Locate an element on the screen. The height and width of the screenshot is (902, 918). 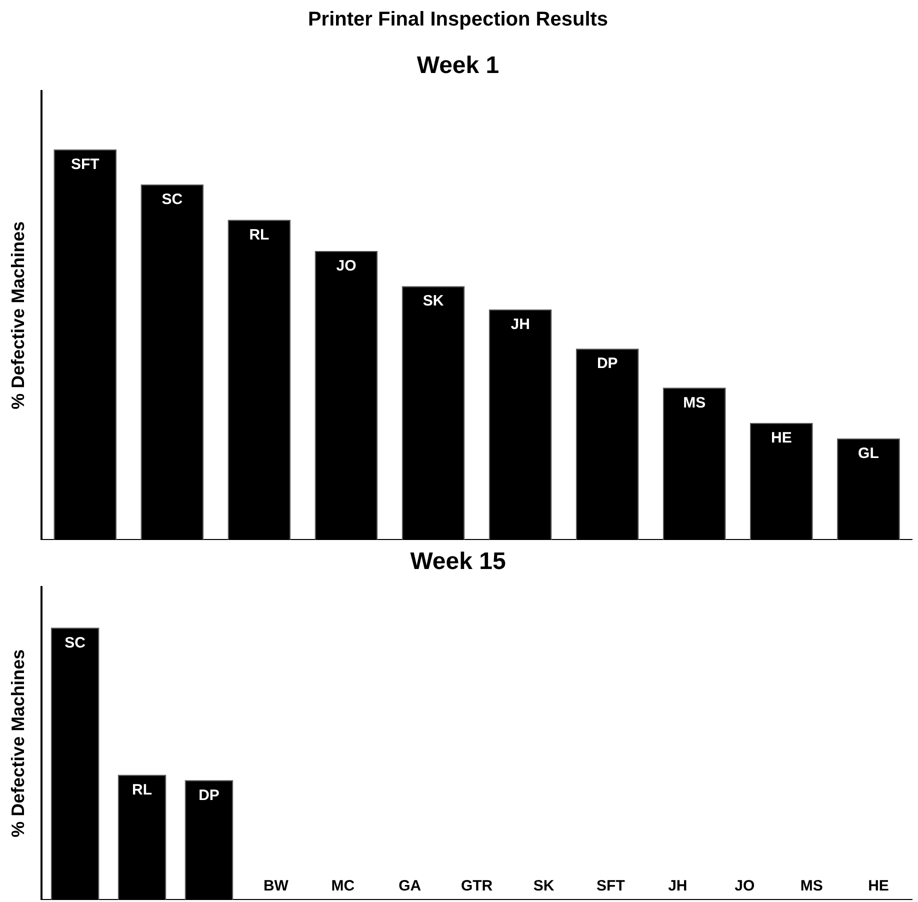
chart-title: Printer Final Inspection Results is located at coordinates (458, 19).